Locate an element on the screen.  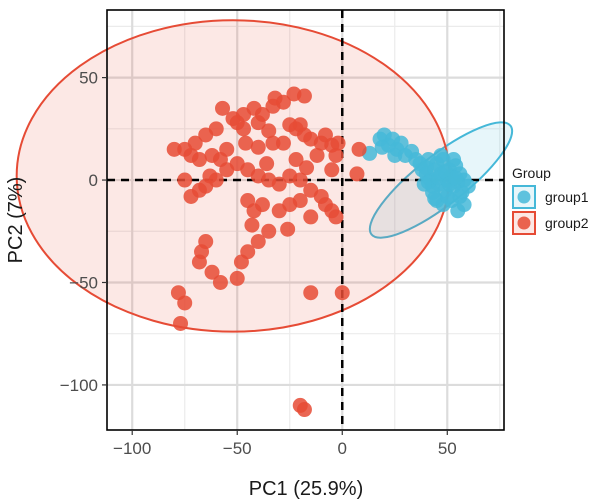
legend: Group group1 group2 is located at coordinates (550, 200).